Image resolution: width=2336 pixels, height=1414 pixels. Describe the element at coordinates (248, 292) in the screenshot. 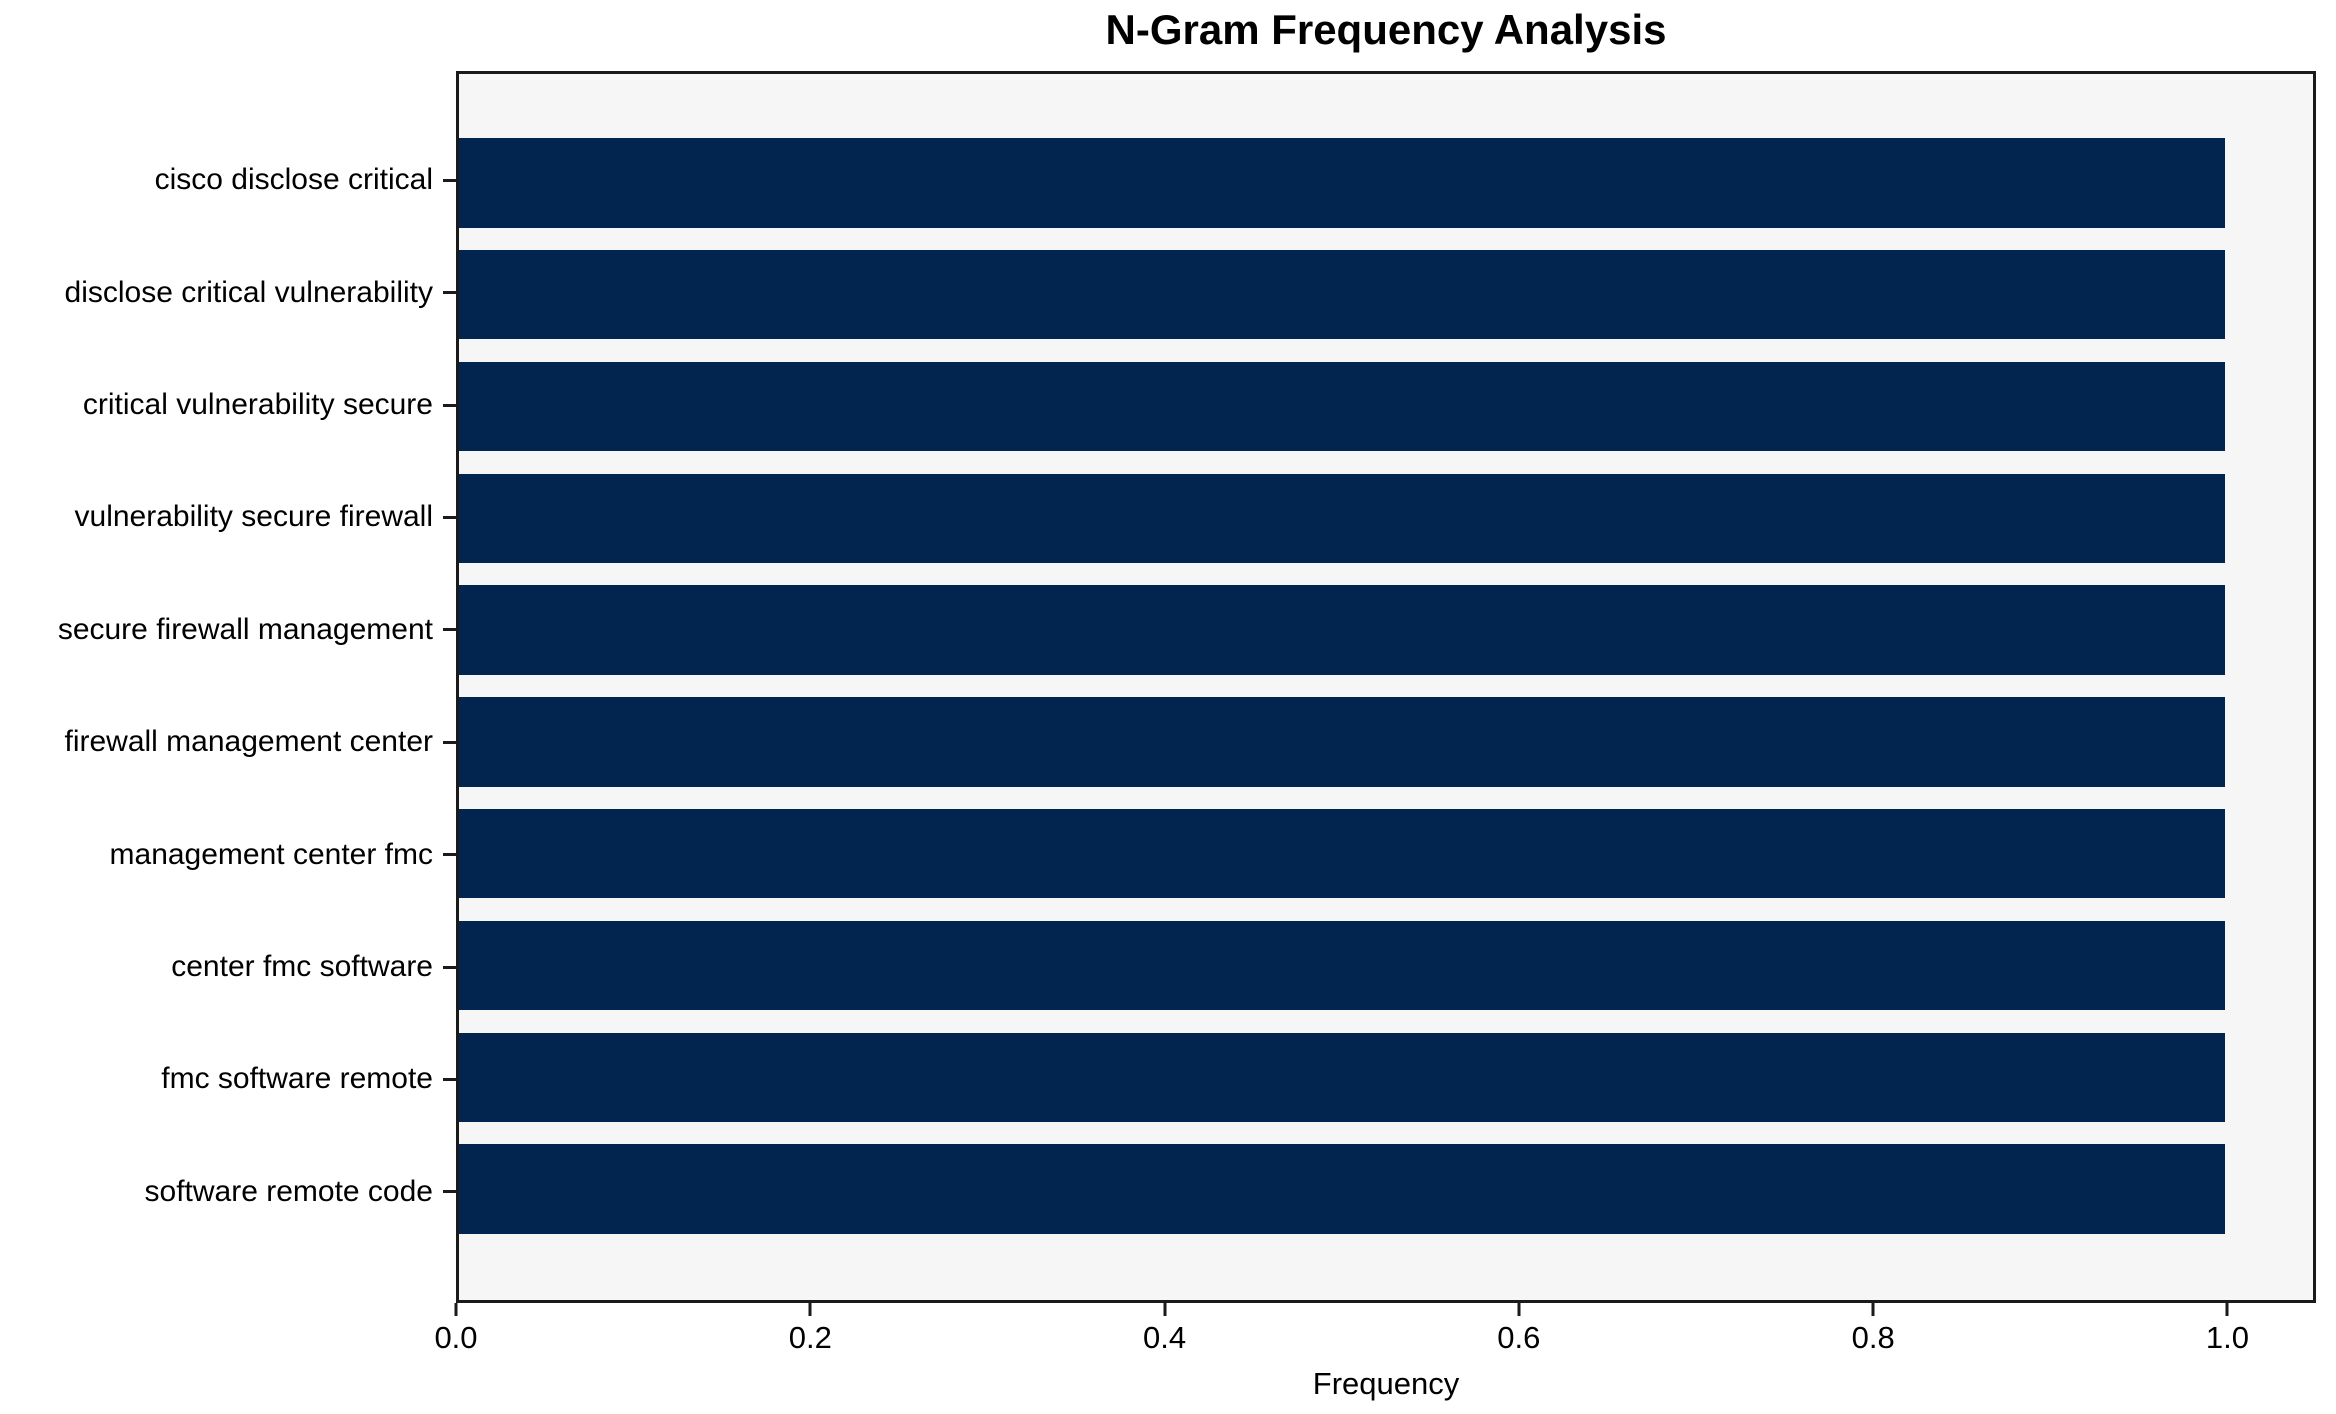

I see `y-tick-label: disclose critical vulnerability` at that location.